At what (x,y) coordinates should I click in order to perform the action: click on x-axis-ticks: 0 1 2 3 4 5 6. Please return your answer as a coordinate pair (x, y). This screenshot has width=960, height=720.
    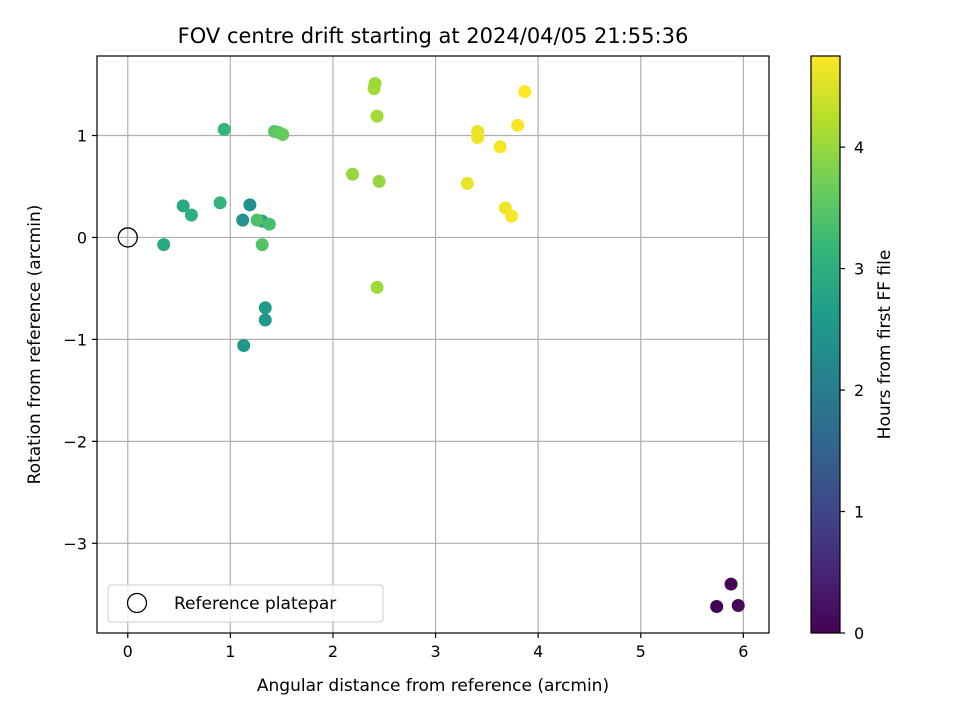
    Looking at the image, I should click on (435, 647).